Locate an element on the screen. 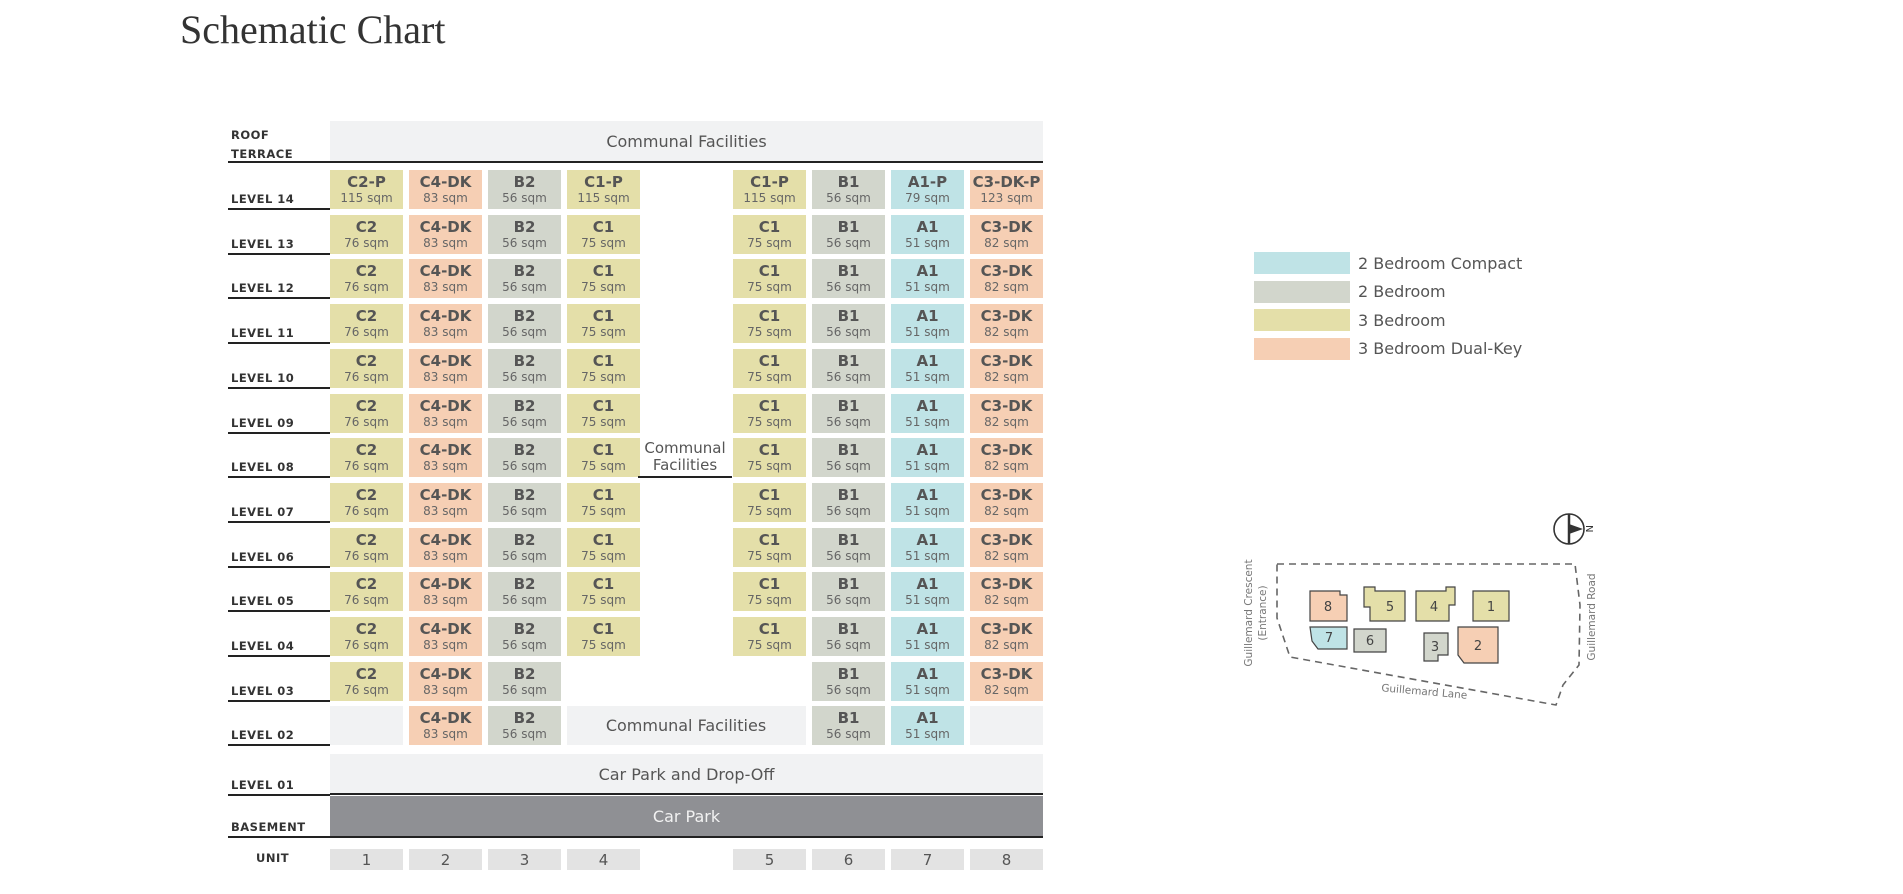 This screenshot has height=894, width=1903. legend-label: 3 Bedroom is located at coordinates (1402, 320).